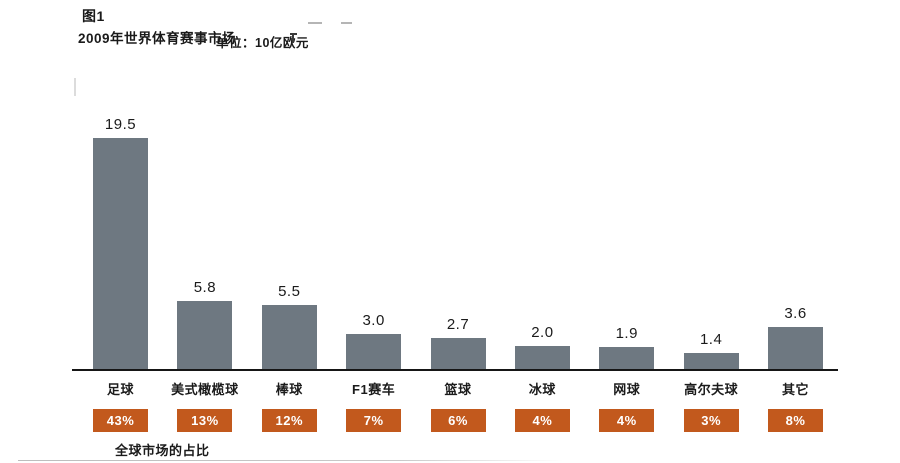 Image resolution: width=900 pixels, height=463 pixels. Describe the element at coordinates (711, 389) in the screenshot. I see `category-label: 高尔夫球` at that location.